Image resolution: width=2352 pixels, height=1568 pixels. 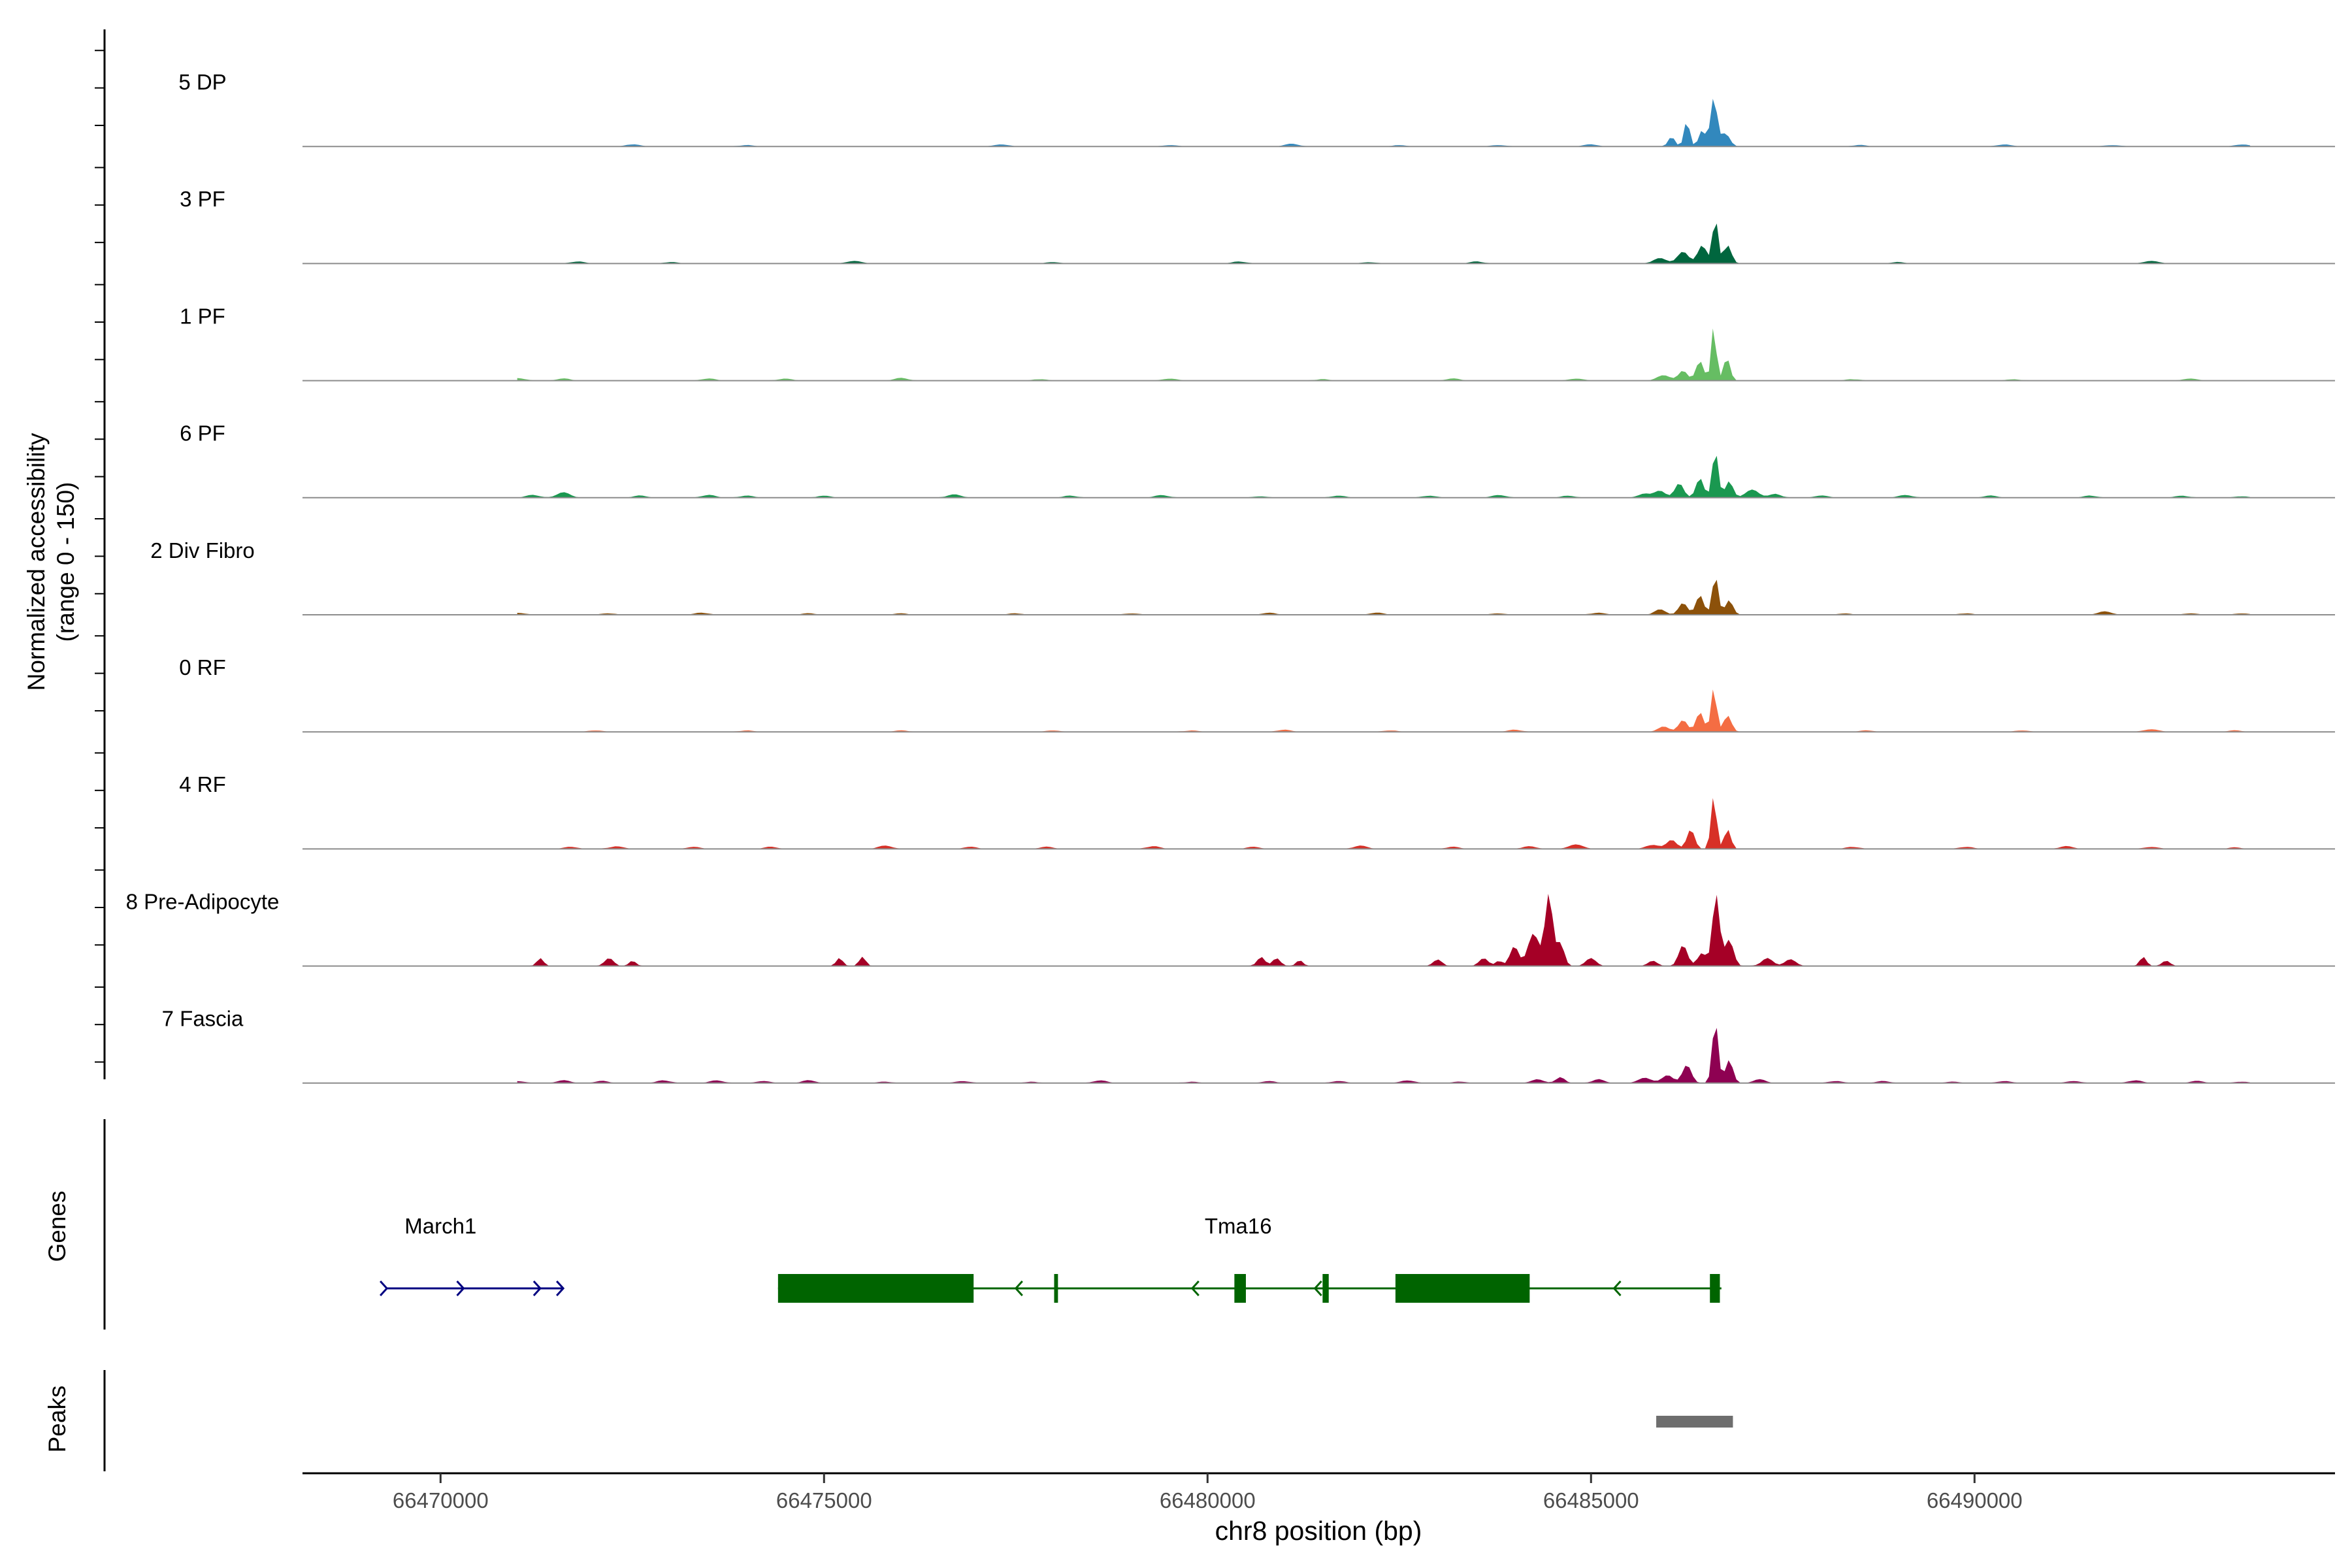 I want to click on peaks-track, so click(x=1694, y=1422).